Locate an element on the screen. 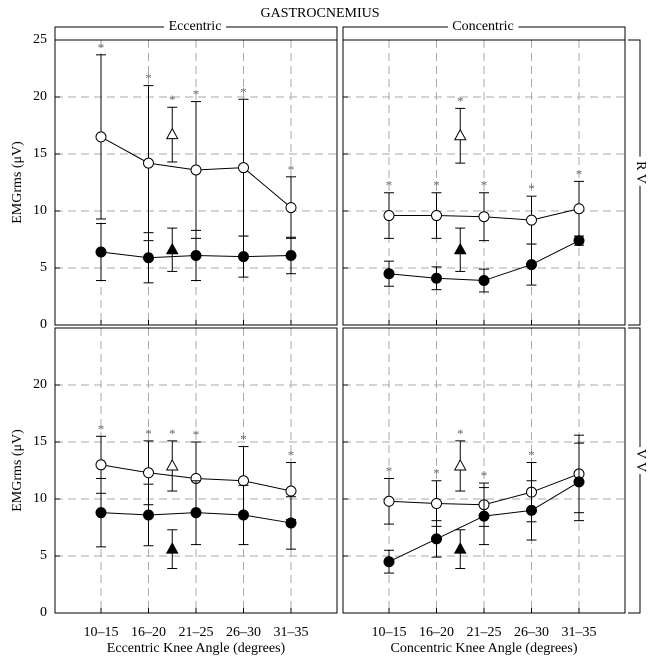  x-axis-label: Eccentric Knee Angle (degrees) is located at coordinates (196, 648).